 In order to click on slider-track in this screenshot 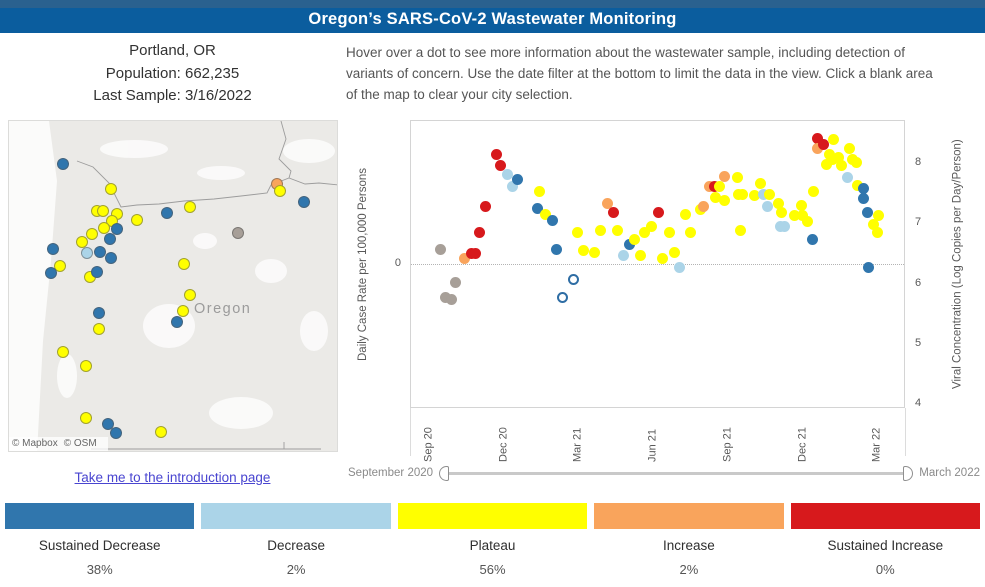, I will do `click(676, 473)`.